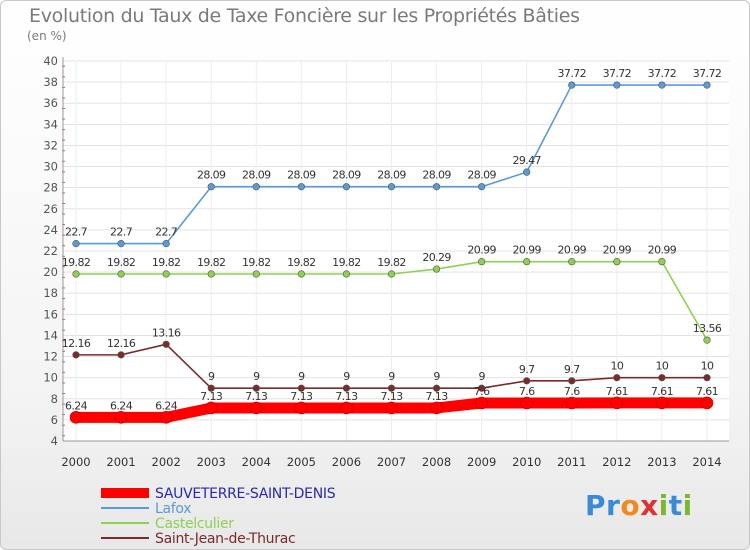  What do you see at coordinates (50, 293) in the screenshot?
I see `y-tick-label: 18` at bounding box center [50, 293].